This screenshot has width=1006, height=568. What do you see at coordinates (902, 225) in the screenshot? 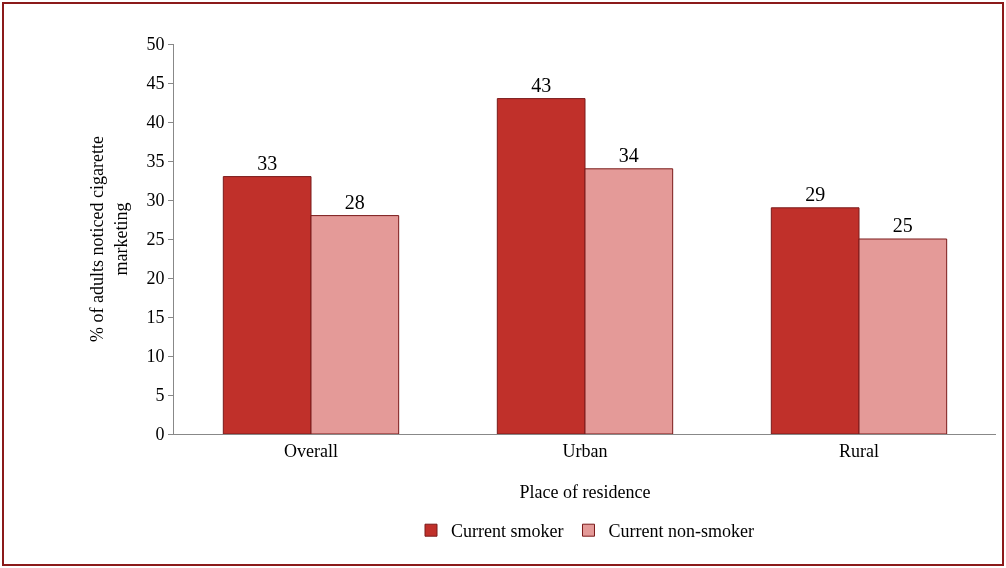
I see `data-label: 25` at bounding box center [902, 225].